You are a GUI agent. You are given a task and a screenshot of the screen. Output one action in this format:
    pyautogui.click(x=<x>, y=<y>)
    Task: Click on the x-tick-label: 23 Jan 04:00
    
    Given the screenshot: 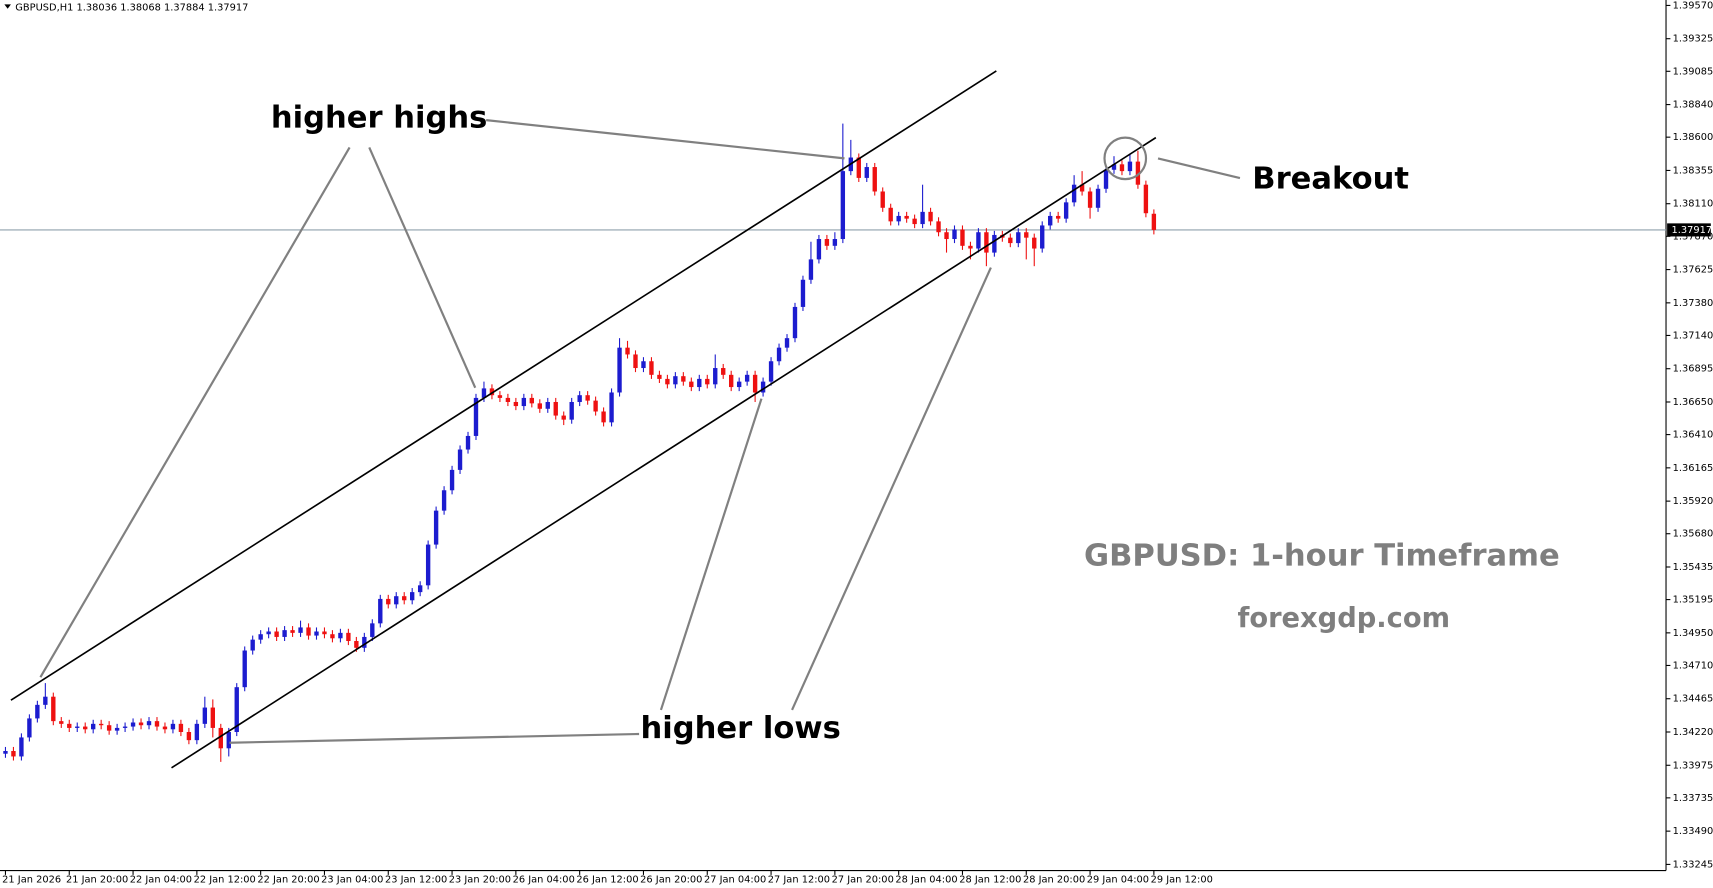 What is the action you would take?
    pyautogui.click(x=352, y=879)
    